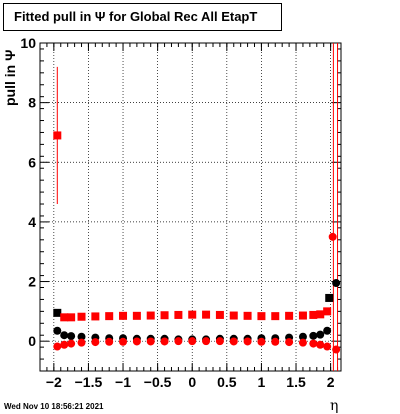 The height and width of the screenshot is (414, 400). I want to click on y-tick-label: 2, so click(32, 282).